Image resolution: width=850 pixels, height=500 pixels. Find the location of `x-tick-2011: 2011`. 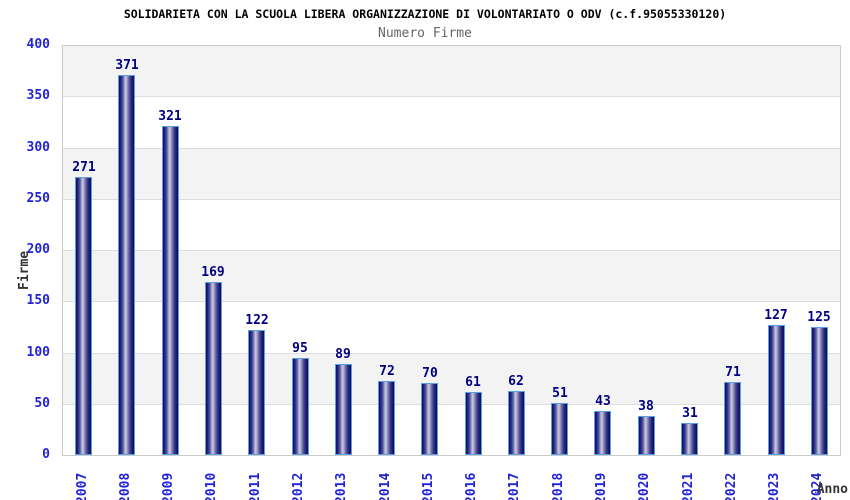

x-tick-2011: 2011 is located at coordinates (255, 486).